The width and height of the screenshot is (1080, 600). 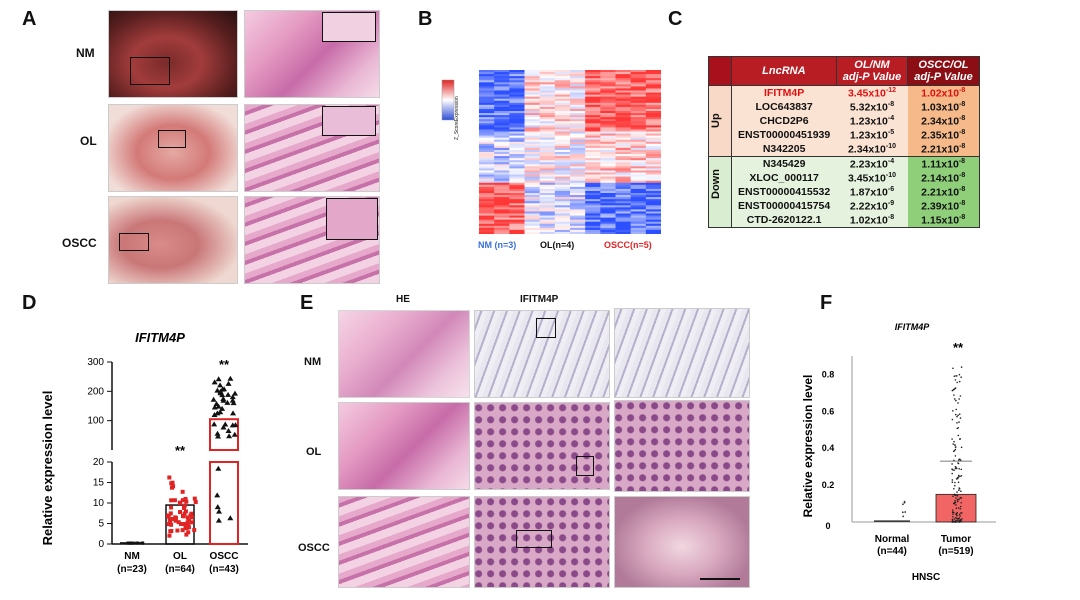 What do you see at coordinates (95, 421) in the screenshot?
I see `chart-d-ytick-label: 100` at bounding box center [95, 421].